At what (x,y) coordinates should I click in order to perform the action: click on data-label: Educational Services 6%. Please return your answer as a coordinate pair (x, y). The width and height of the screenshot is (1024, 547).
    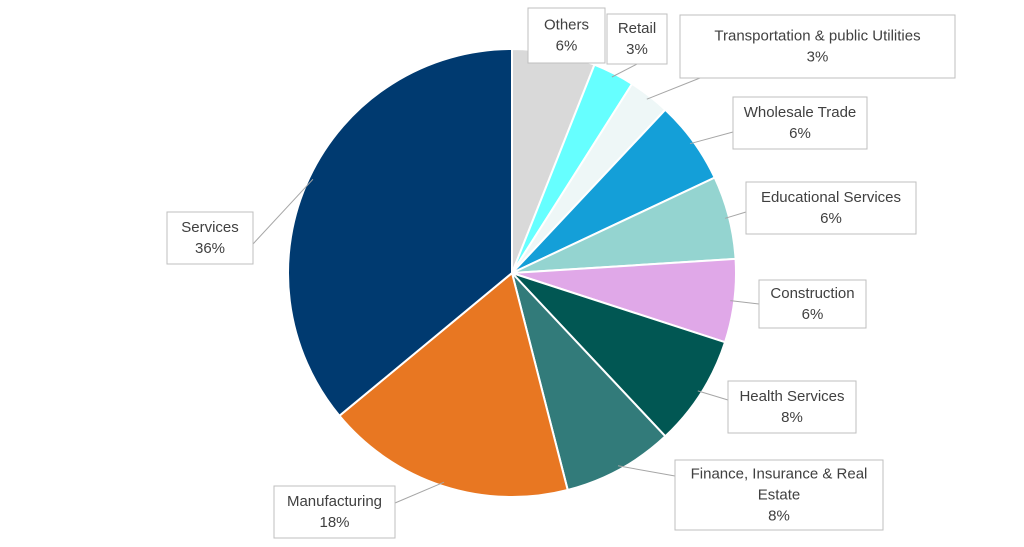
    Looking at the image, I should click on (831, 208).